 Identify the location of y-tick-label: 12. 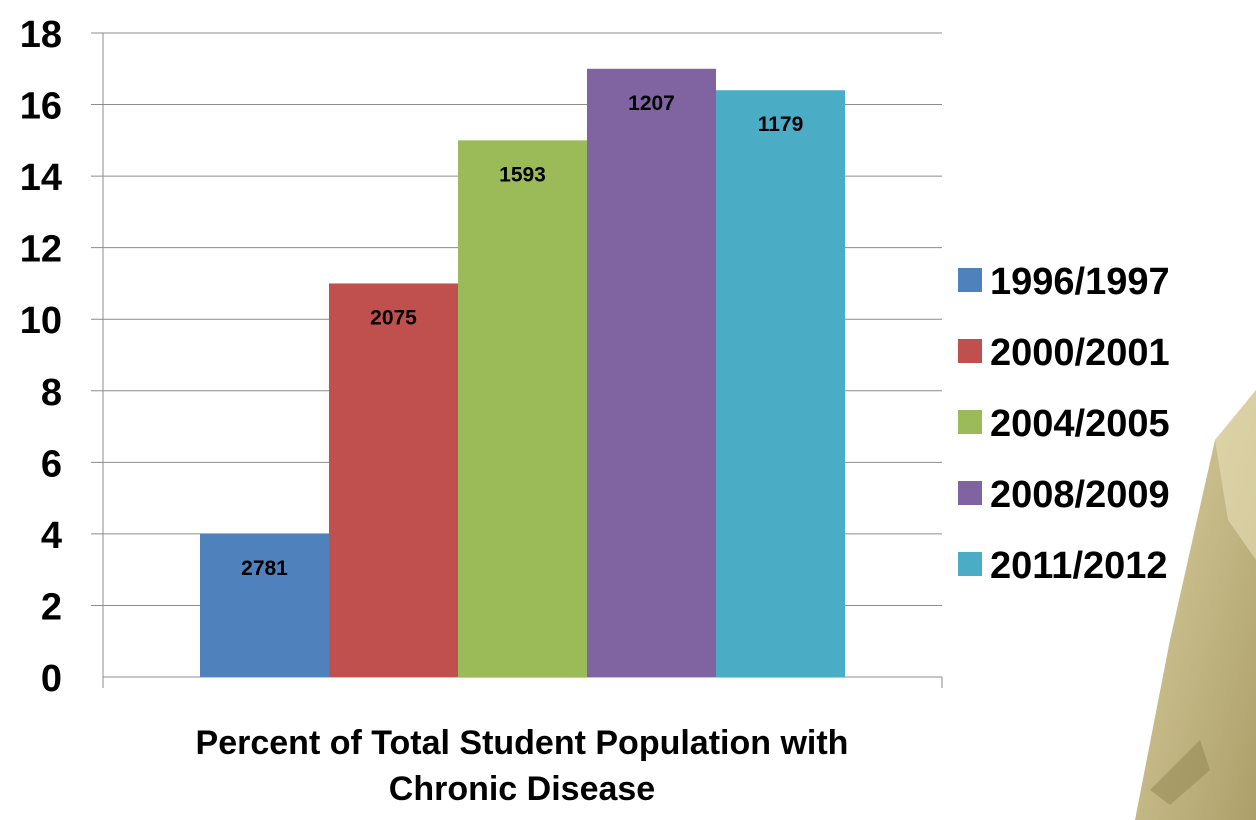
(41, 250).